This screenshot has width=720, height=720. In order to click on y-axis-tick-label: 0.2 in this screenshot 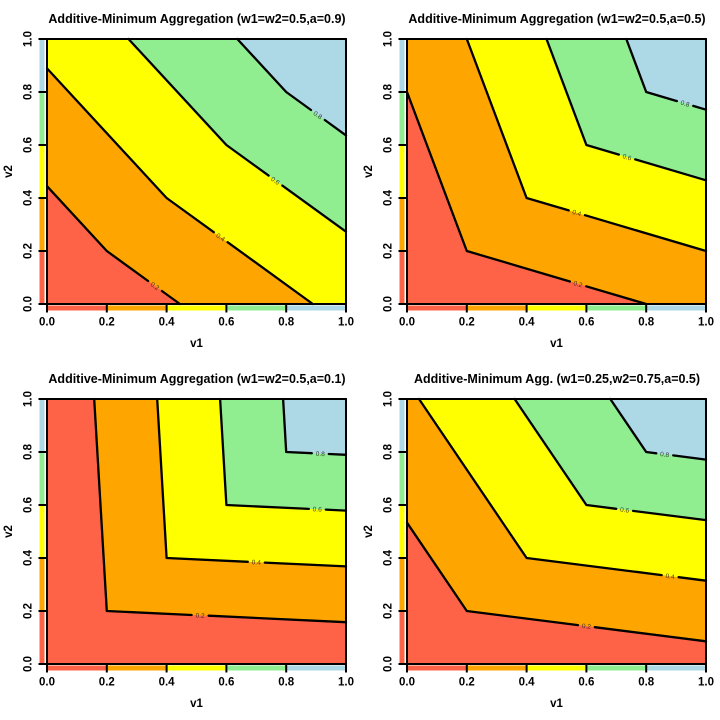, I will do `click(29, 251)`.